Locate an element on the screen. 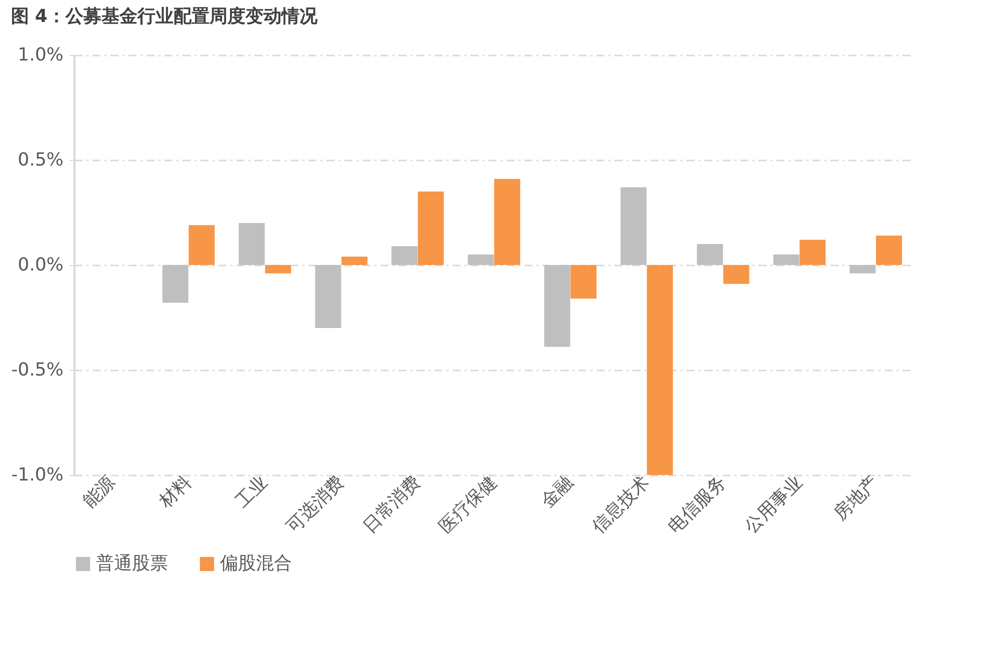 The image size is (992, 656). y-tick-label: 1.0% is located at coordinates (41, 55).